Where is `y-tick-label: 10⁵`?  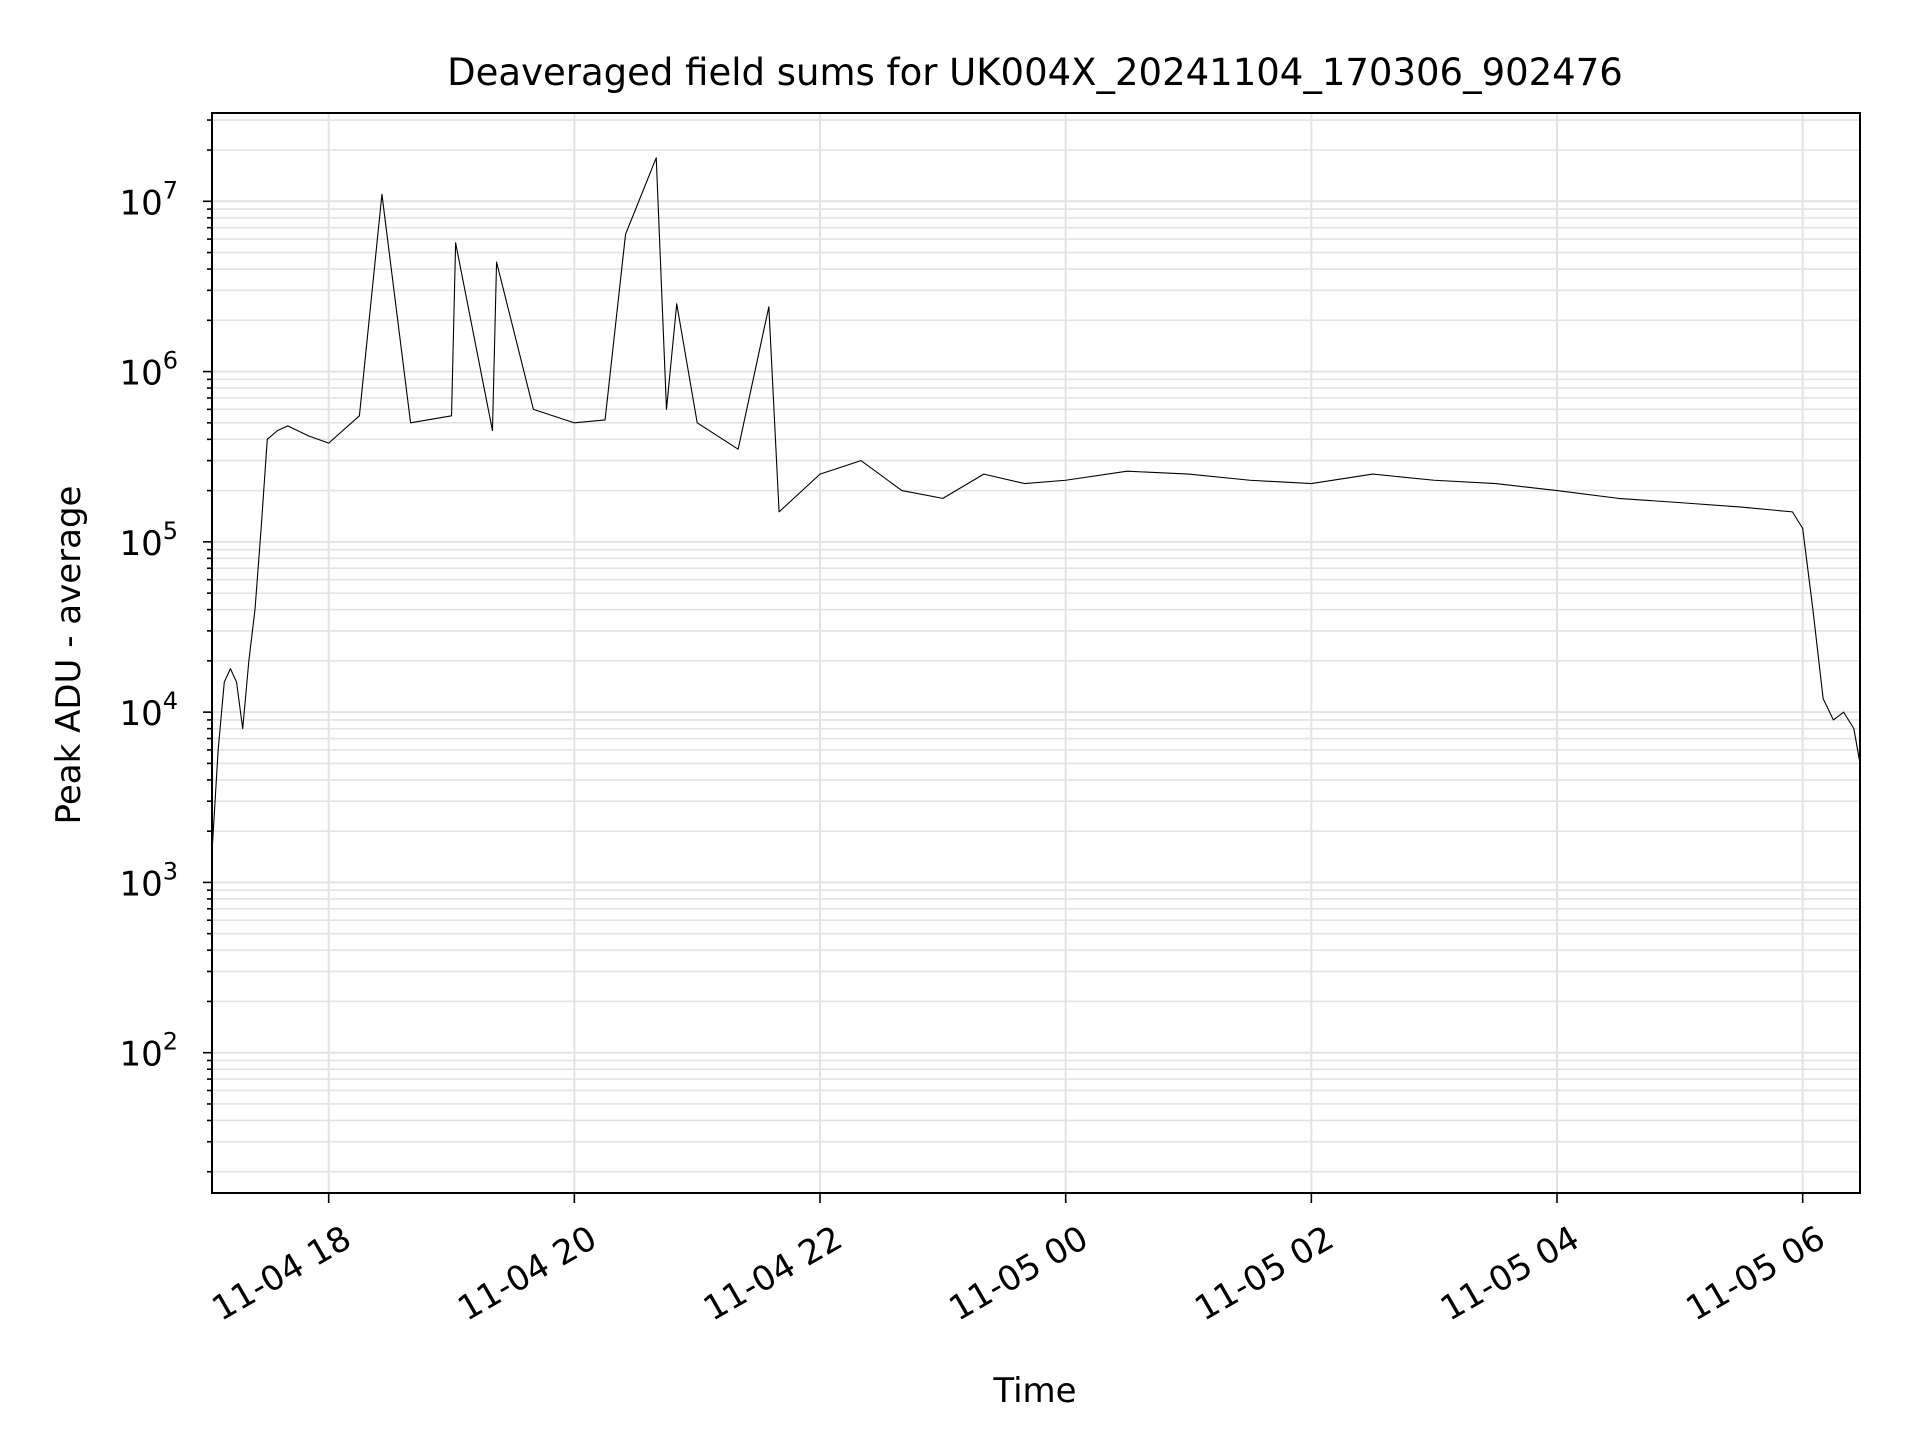
y-tick-label: 10⁵ is located at coordinates (148, 540).